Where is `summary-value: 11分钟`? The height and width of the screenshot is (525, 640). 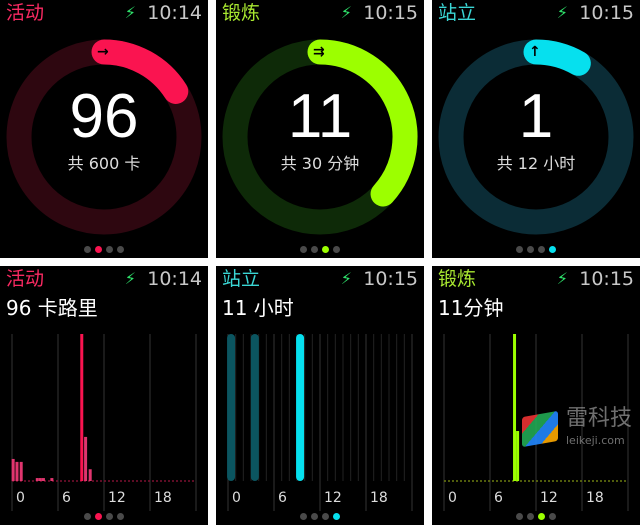
summary-value: 11分钟 is located at coordinates (471, 308).